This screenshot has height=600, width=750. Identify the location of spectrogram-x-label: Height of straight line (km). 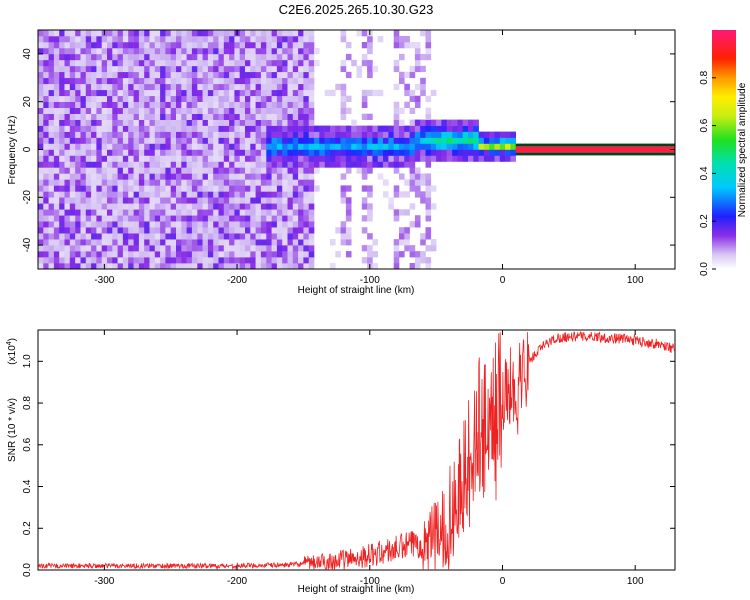
(356, 290).